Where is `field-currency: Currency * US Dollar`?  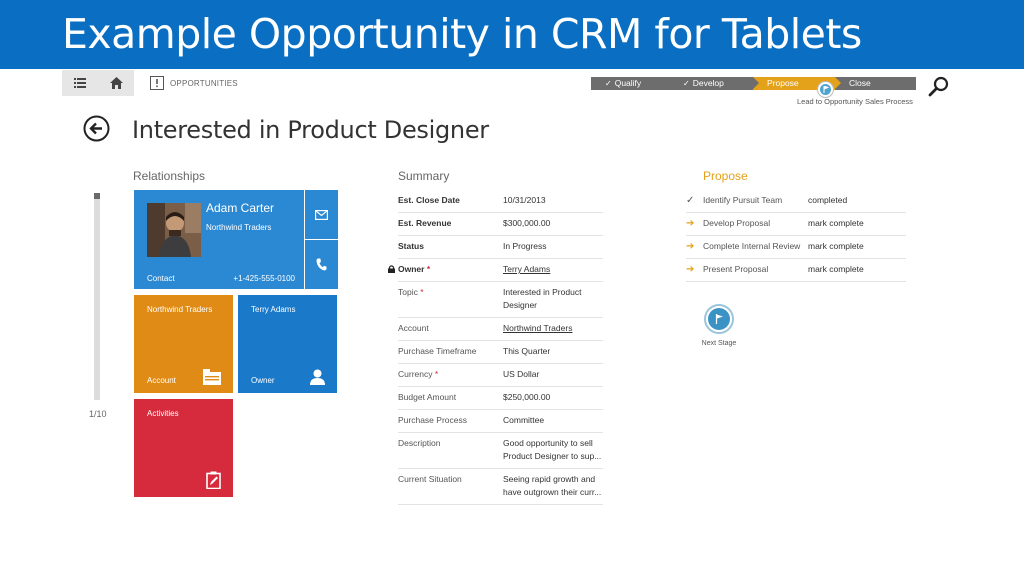
field-currency: Currency * US Dollar is located at coordinates (500, 375).